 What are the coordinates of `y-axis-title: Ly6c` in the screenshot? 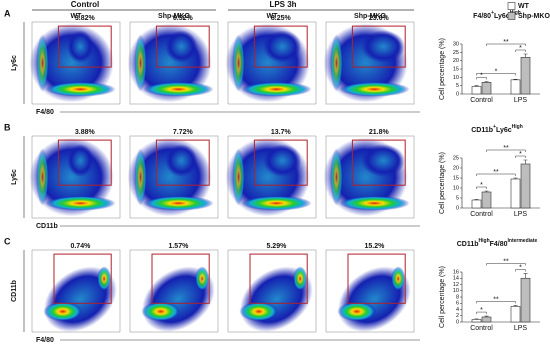 It's located at (14, 63).